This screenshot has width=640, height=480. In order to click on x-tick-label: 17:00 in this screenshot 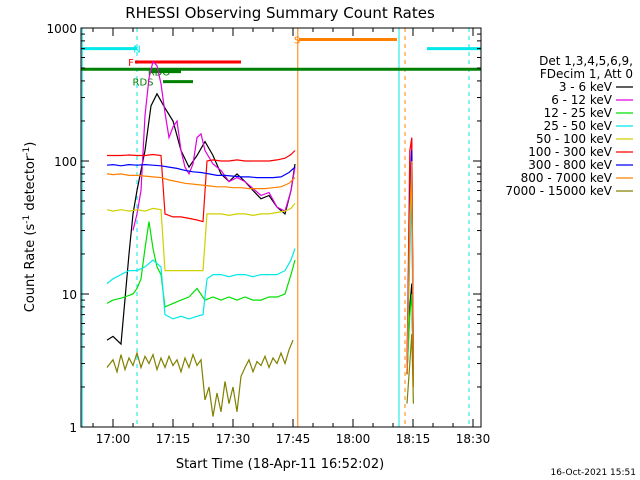, I will do `click(113, 439)`.